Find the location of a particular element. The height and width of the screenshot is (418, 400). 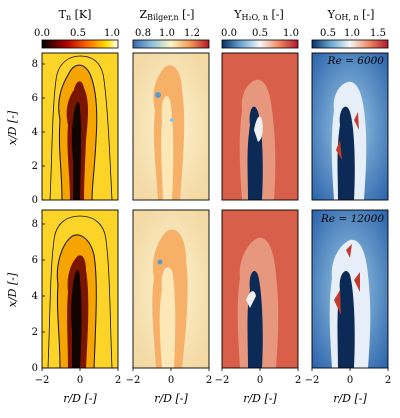

panel-h2o-row1 is located at coordinates (260, 289).